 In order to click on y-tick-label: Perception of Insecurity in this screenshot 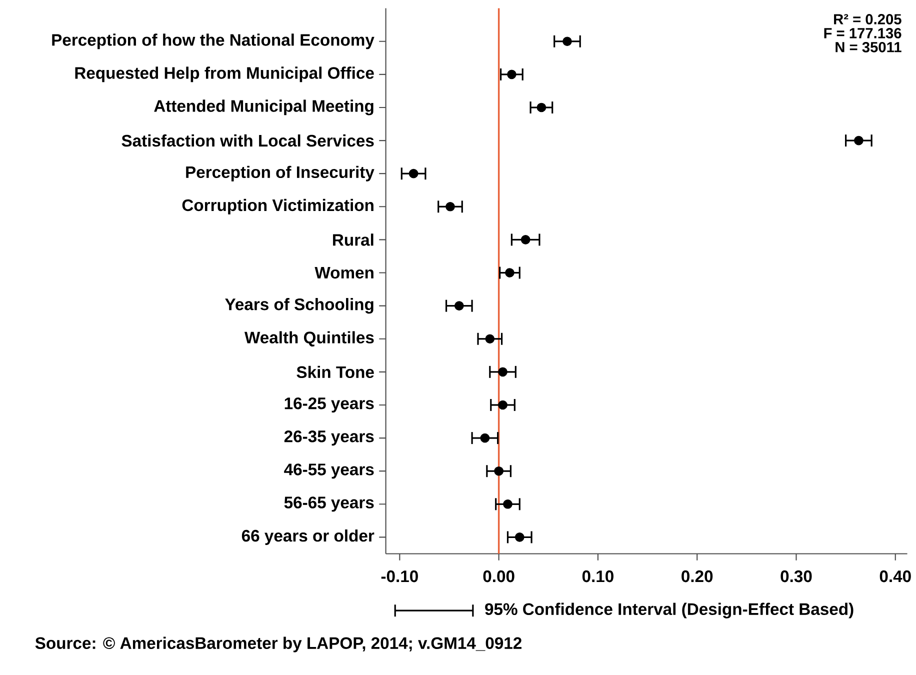, I will do `click(280, 174)`.